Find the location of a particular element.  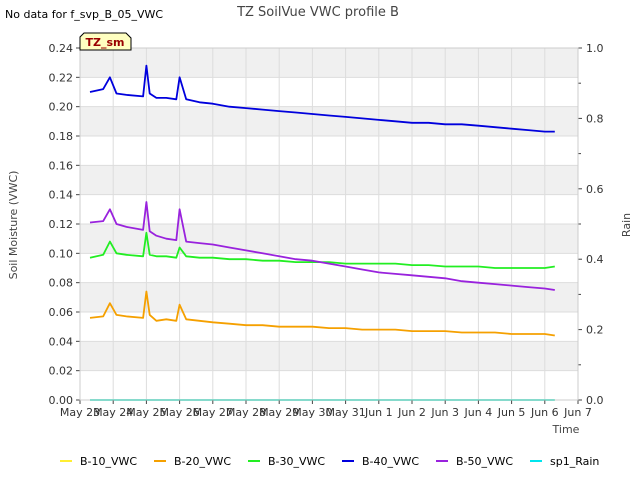

y-tick-label: 0.02 is located at coordinates (61, 371).